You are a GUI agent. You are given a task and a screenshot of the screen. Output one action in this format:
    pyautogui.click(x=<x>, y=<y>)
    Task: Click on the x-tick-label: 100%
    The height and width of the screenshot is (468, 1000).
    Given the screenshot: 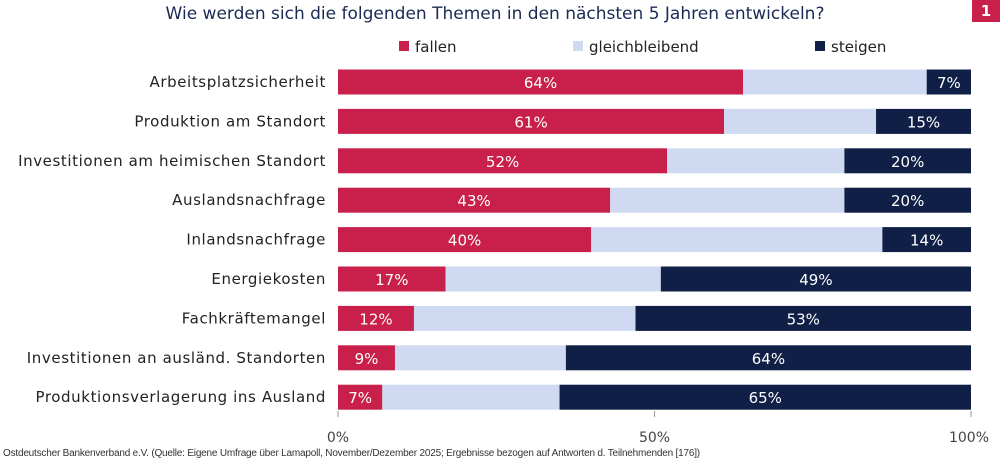 What is the action you would take?
    pyautogui.click(x=969, y=438)
    